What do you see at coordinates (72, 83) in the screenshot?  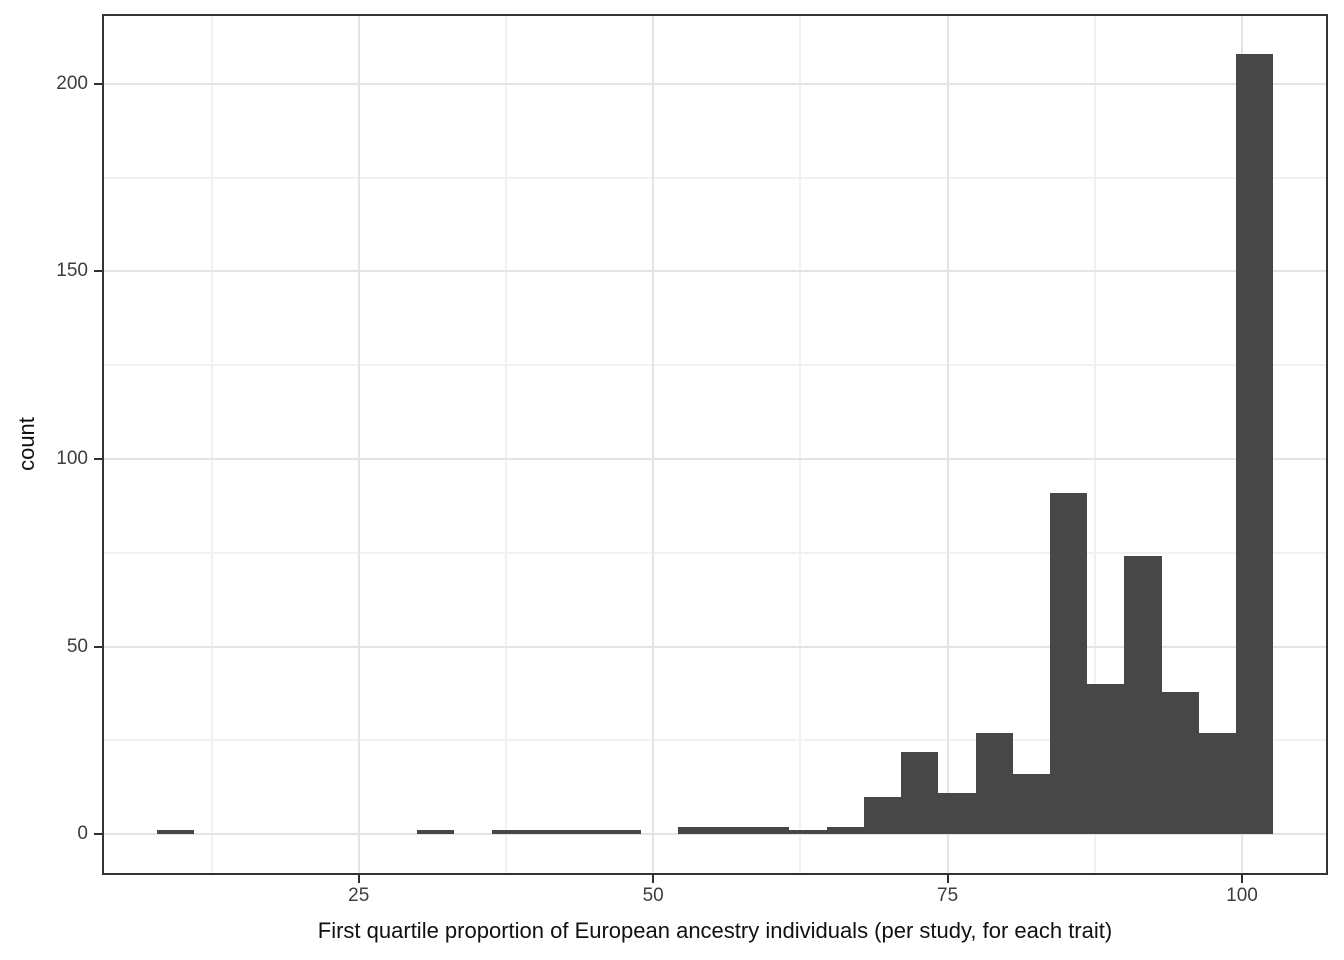 I see `y-tick-label: 200` at bounding box center [72, 83].